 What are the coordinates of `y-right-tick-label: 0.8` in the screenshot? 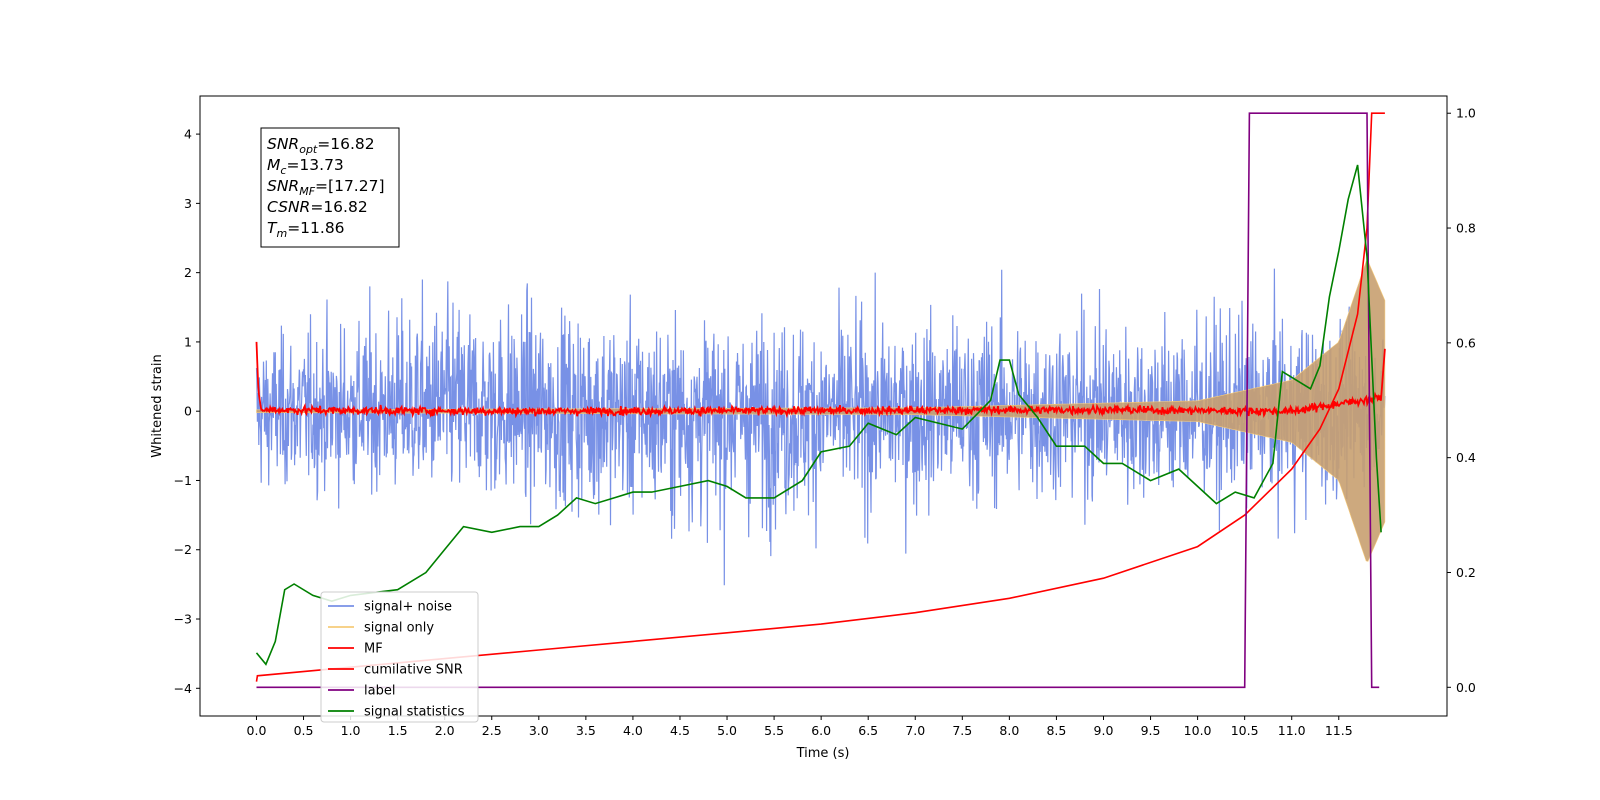 It's located at (1466, 228).